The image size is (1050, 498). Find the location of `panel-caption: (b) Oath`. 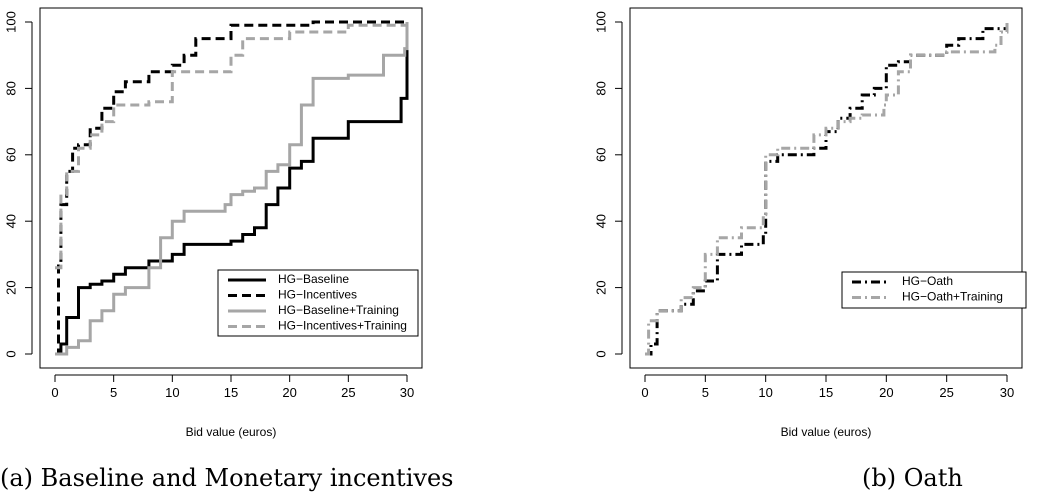

panel-caption: (b) Oath is located at coordinates (912, 478).